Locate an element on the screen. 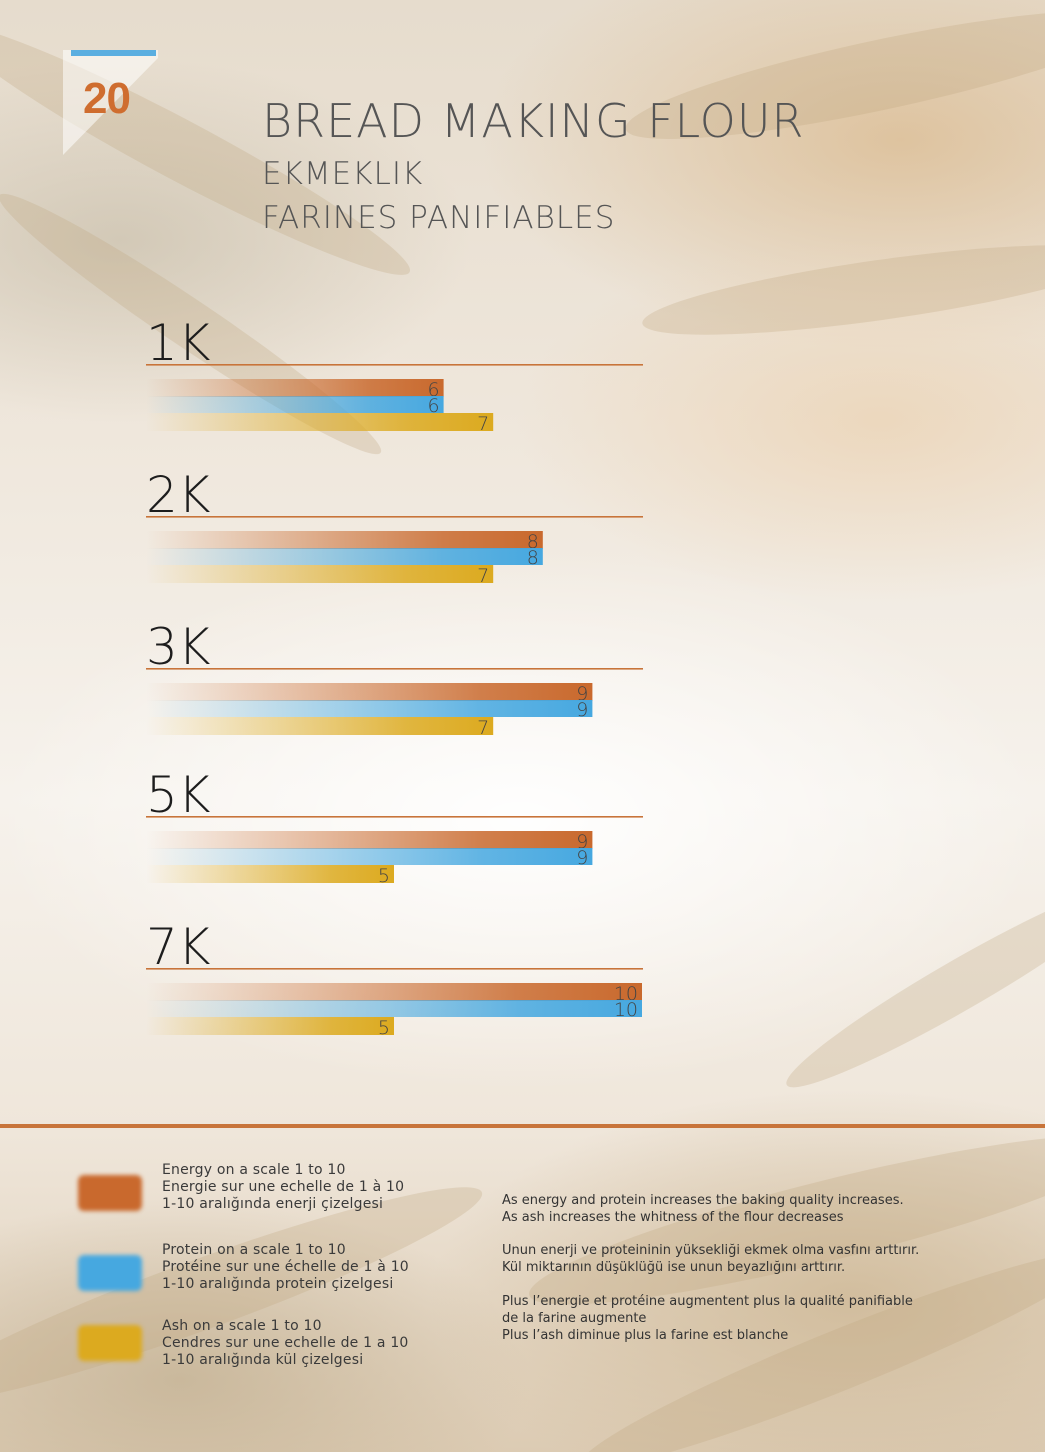 This screenshot has width=1045, height=1452. page-title: BREAD MAKING FLOUR is located at coordinates (533, 121).